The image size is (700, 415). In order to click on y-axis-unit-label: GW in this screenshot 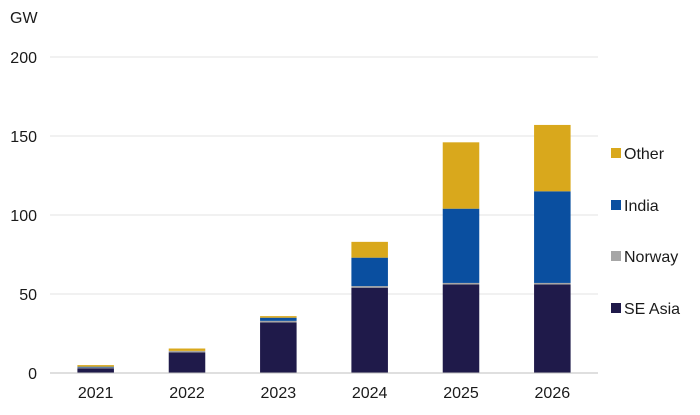, I will do `click(24, 18)`.